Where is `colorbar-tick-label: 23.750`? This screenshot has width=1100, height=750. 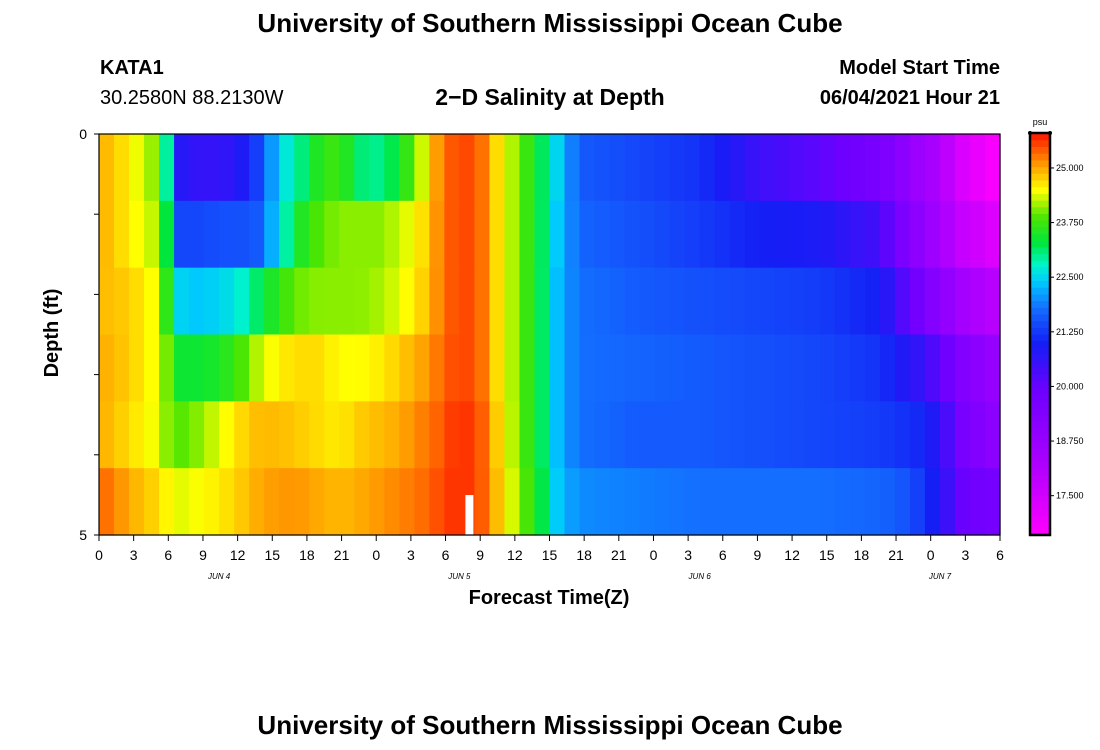
colorbar-tick-label: 23.750 is located at coordinates (1070, 223).